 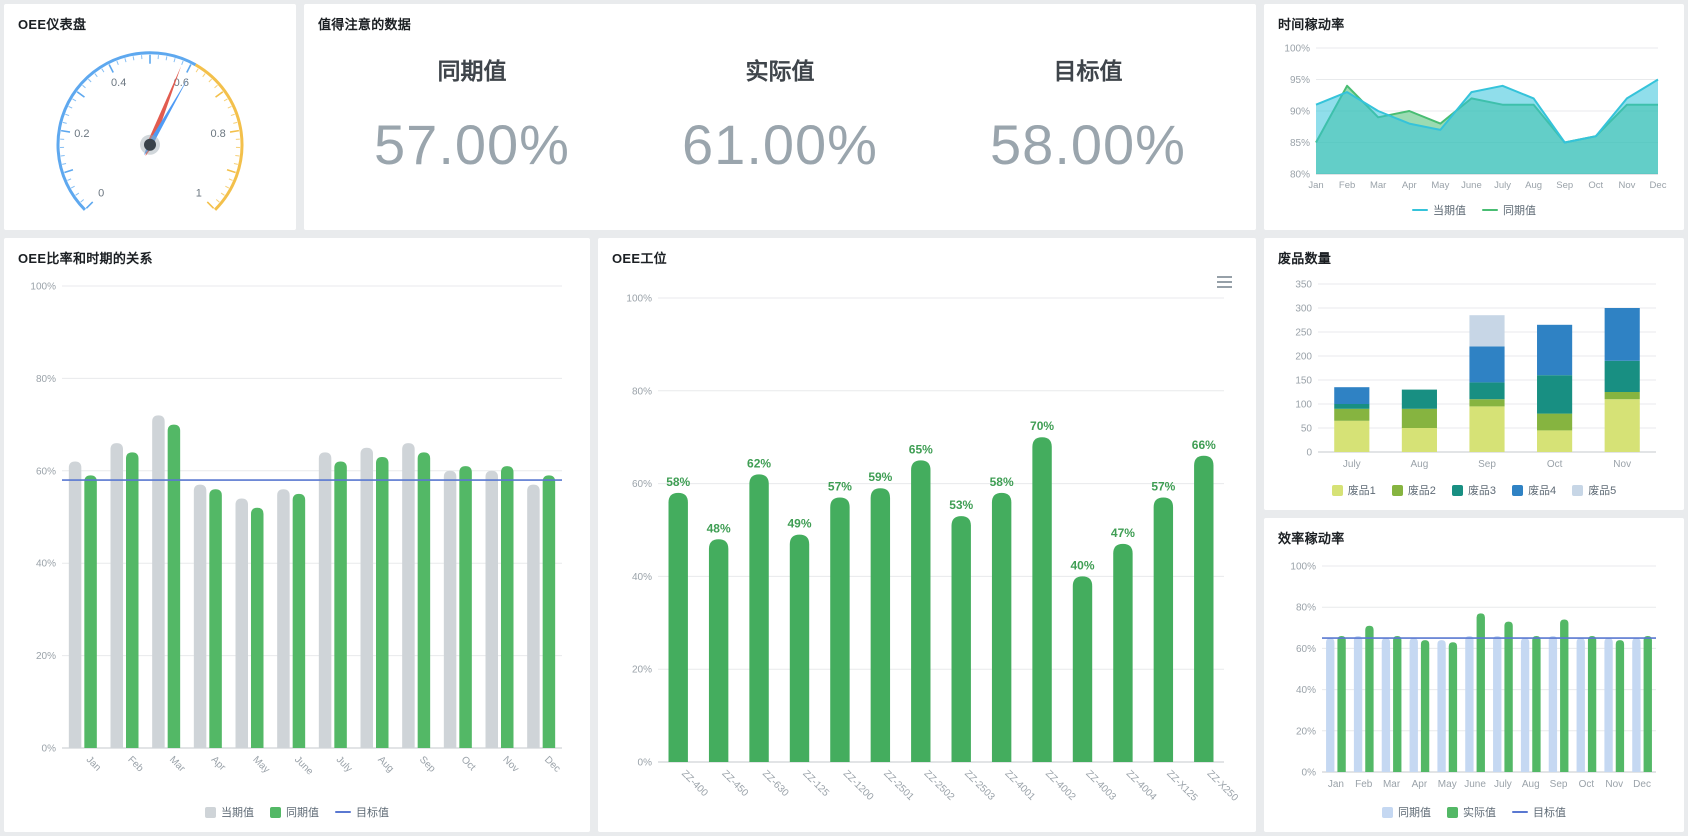 What do you see at coordinates (1479, 813) in the screenshot?
I see `legend-label: 实际值` at bounding box center [1479, 813].